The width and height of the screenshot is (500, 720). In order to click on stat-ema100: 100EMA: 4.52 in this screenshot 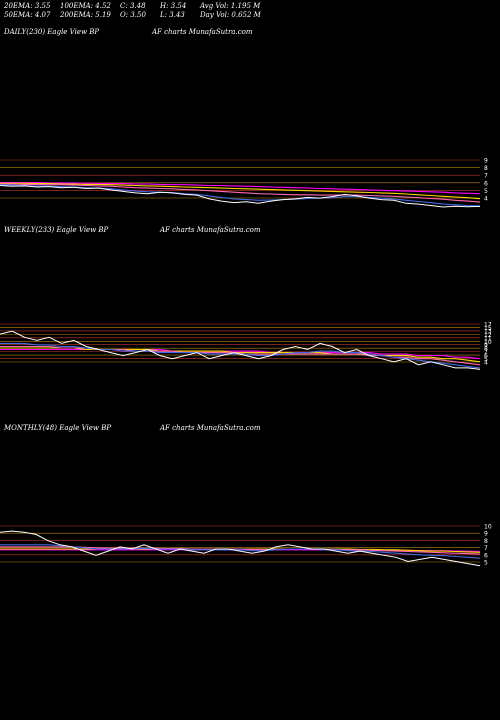, I will do `click(85, 6)`.